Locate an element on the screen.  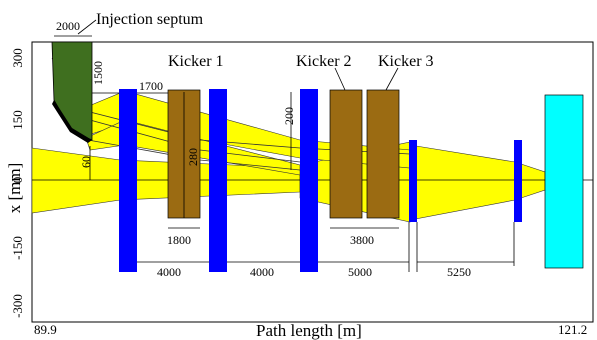
y-tick-150: 150 is located at coordinates (17, 120).